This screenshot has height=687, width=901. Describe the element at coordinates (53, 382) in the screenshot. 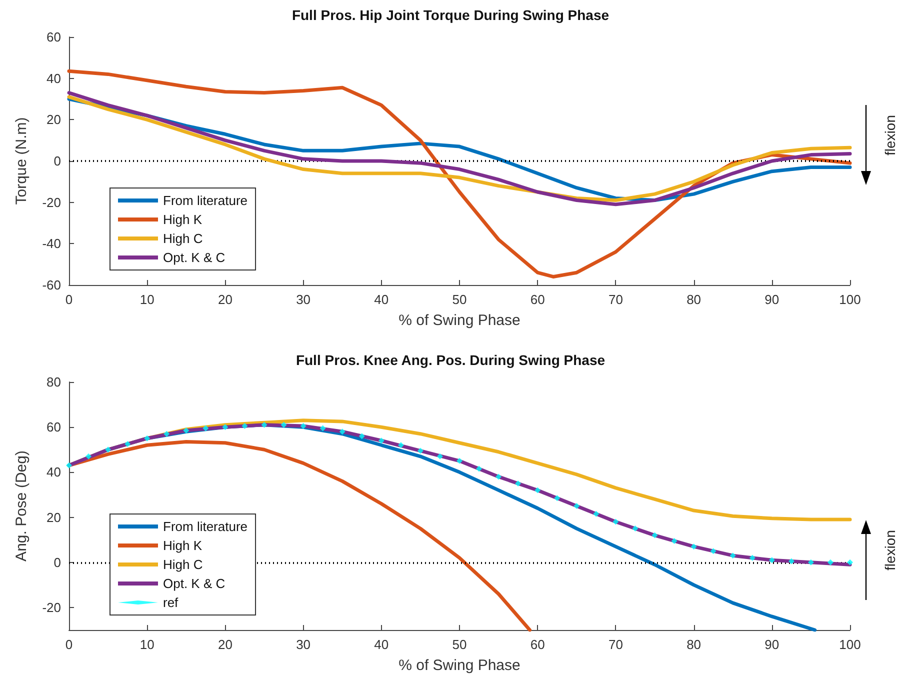

I see `y-tick-label: 80` at that location.